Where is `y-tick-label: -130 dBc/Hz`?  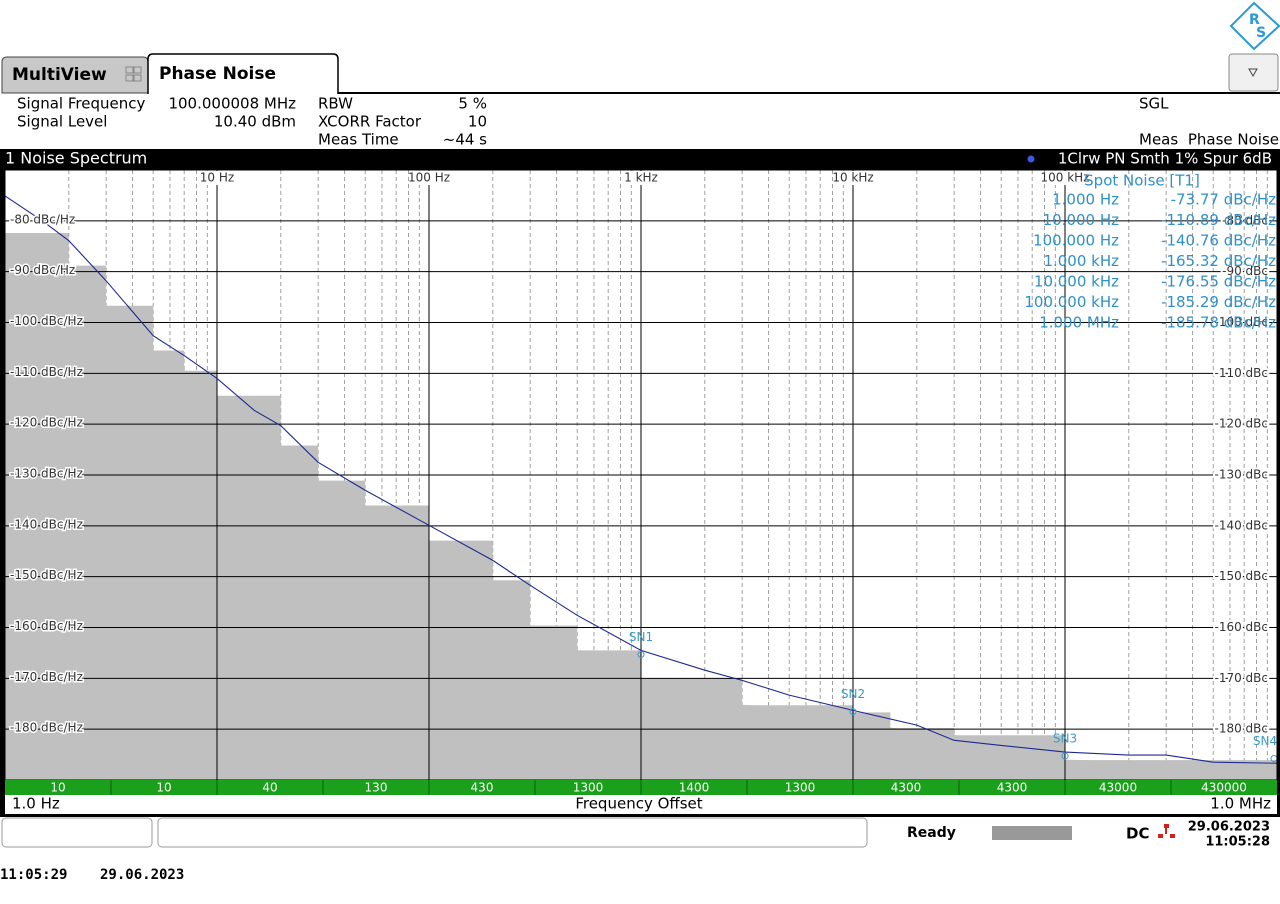 y-tick-label: -130 dBc/Hz is located at coordinates (46, 474).